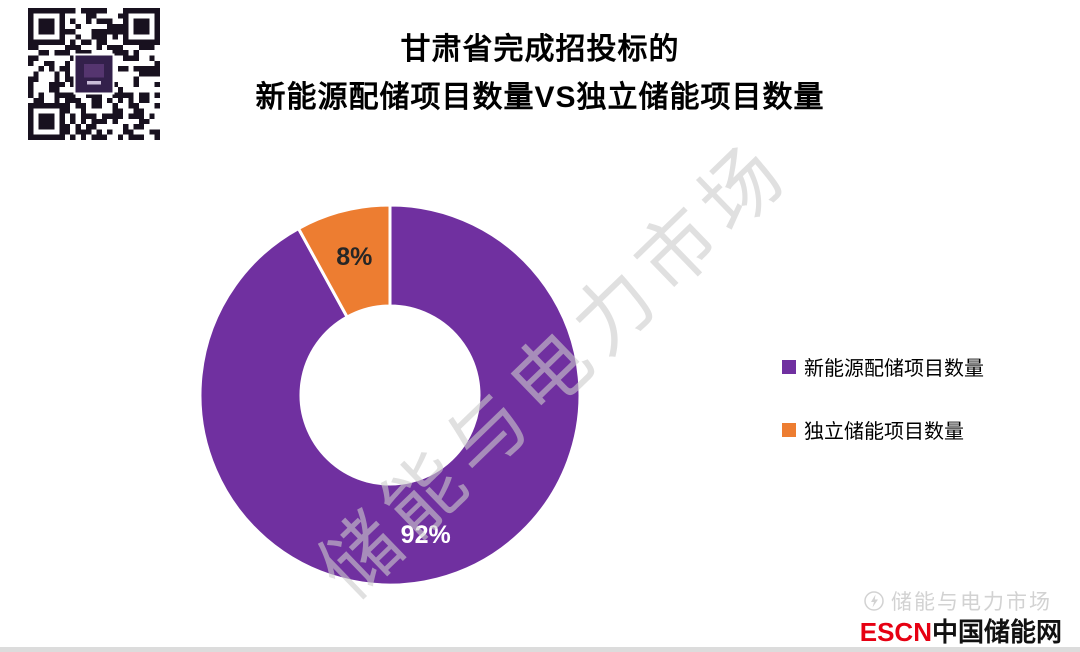 The image size is (1080, 652). Describe the element at coordinates (540, 74) in the screenshot. I see `chart-title: 甘肃省完成招投标的 新能源配储项目数量VS独立储能项目数量` at that location.